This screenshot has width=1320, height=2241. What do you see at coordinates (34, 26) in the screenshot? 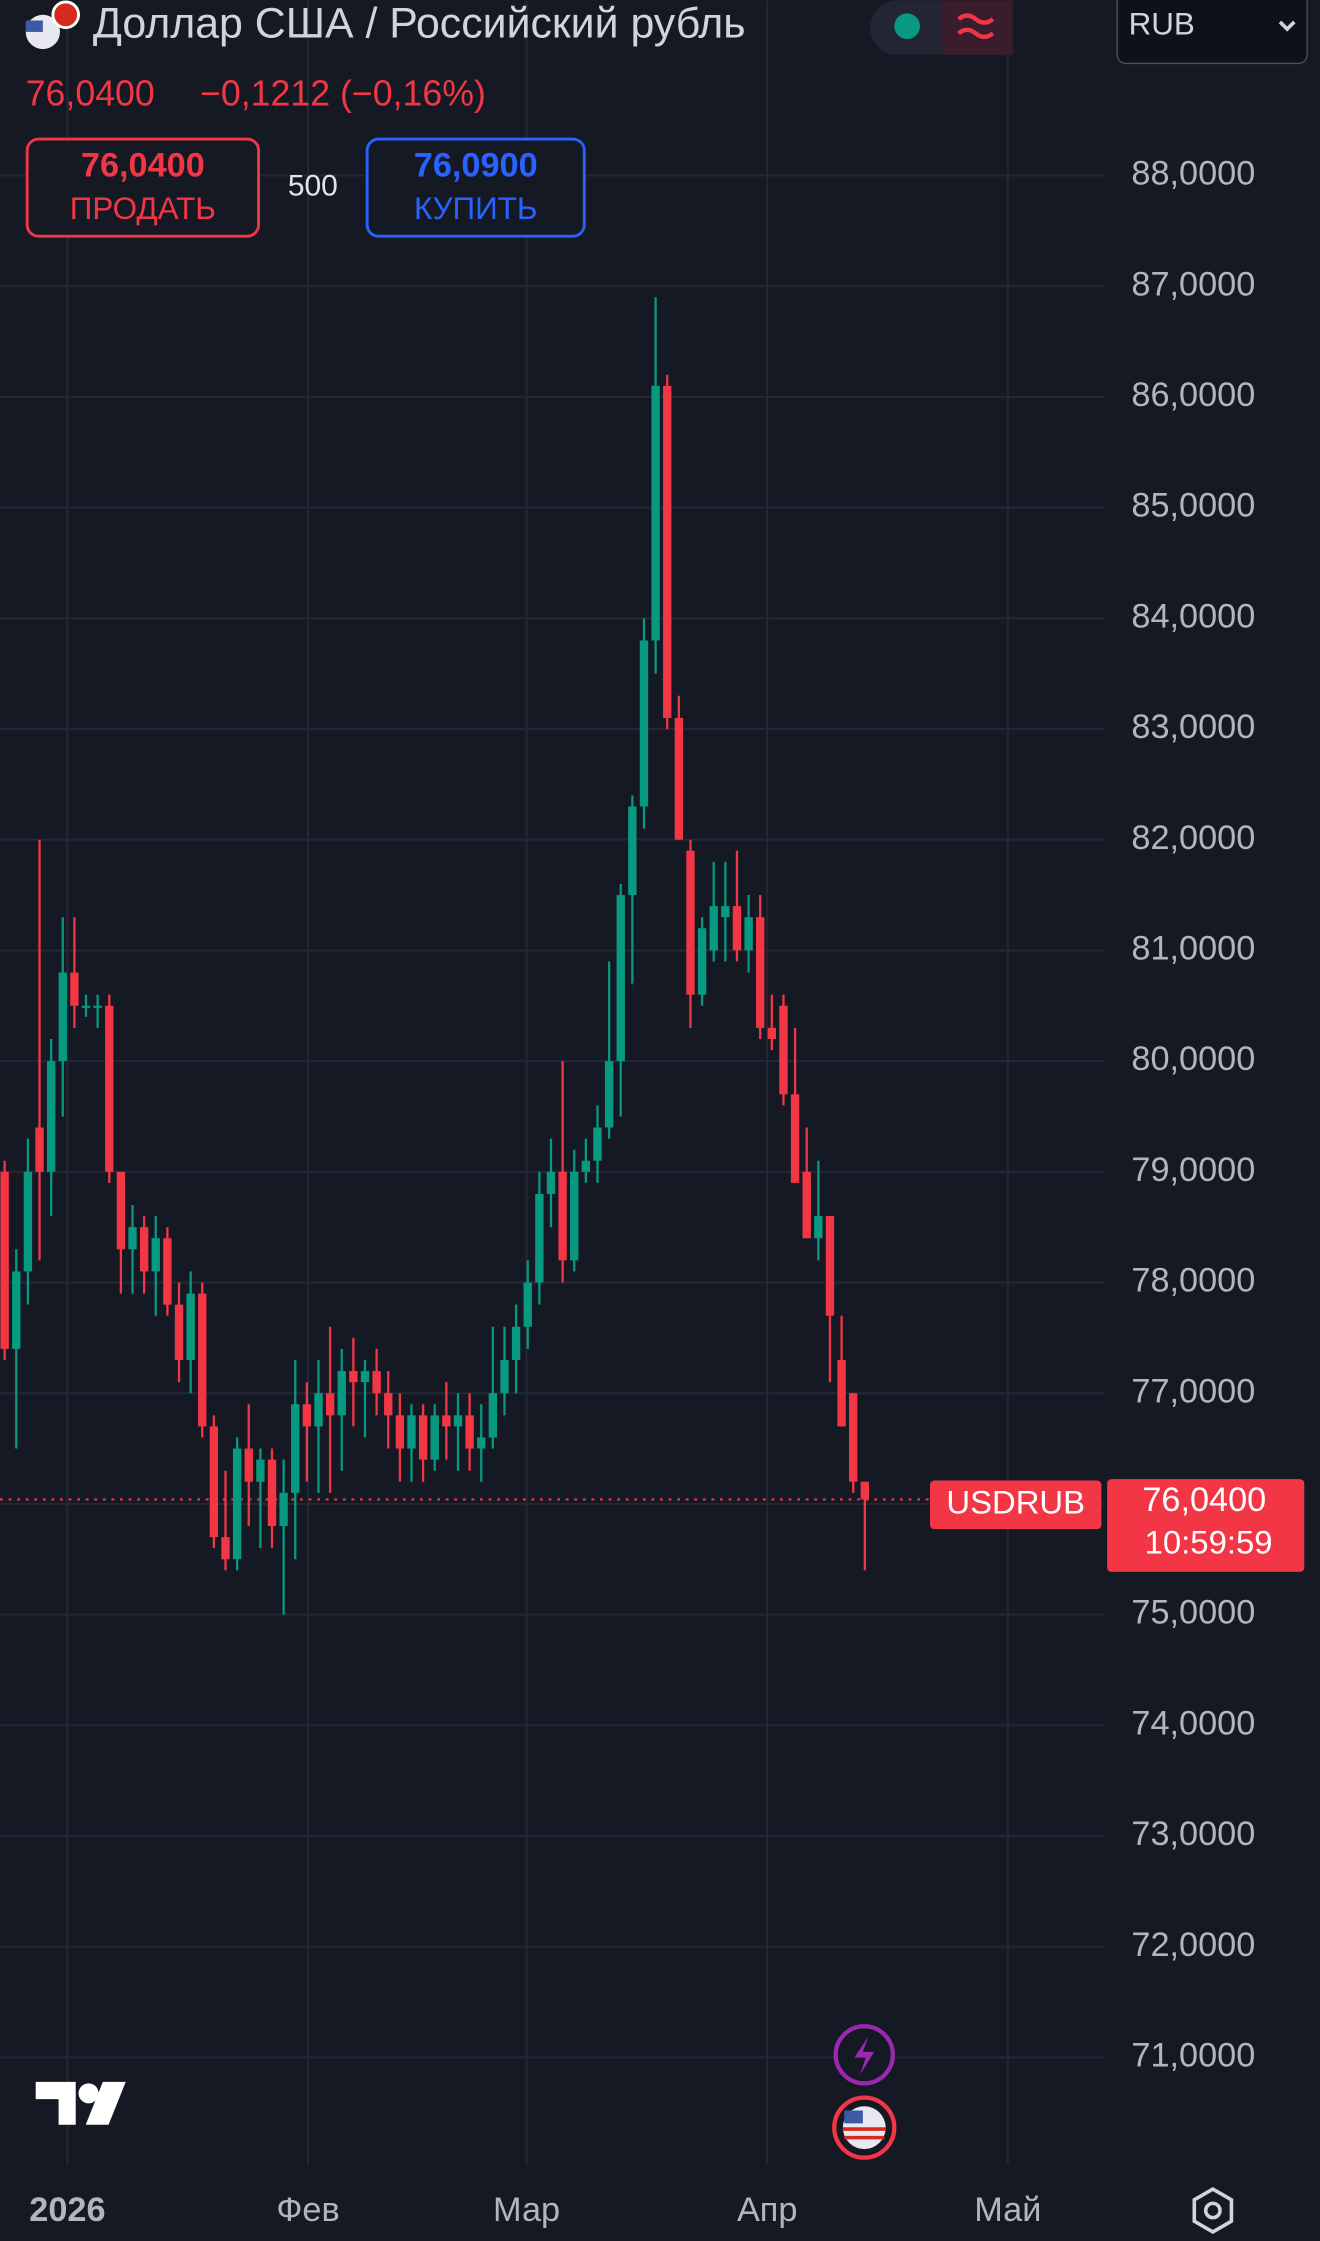
I see `flag-canton` at bounding box center [34, 26].